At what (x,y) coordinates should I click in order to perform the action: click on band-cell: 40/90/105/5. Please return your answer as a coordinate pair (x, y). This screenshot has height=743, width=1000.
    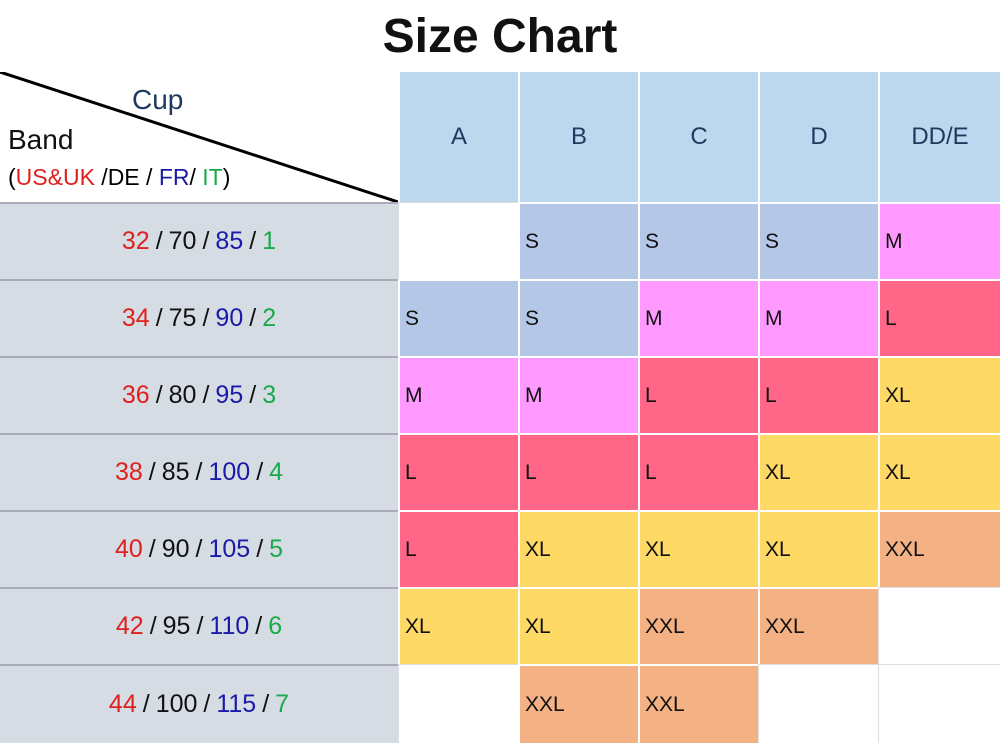
    Looking at the image, I should click on (199, 548).